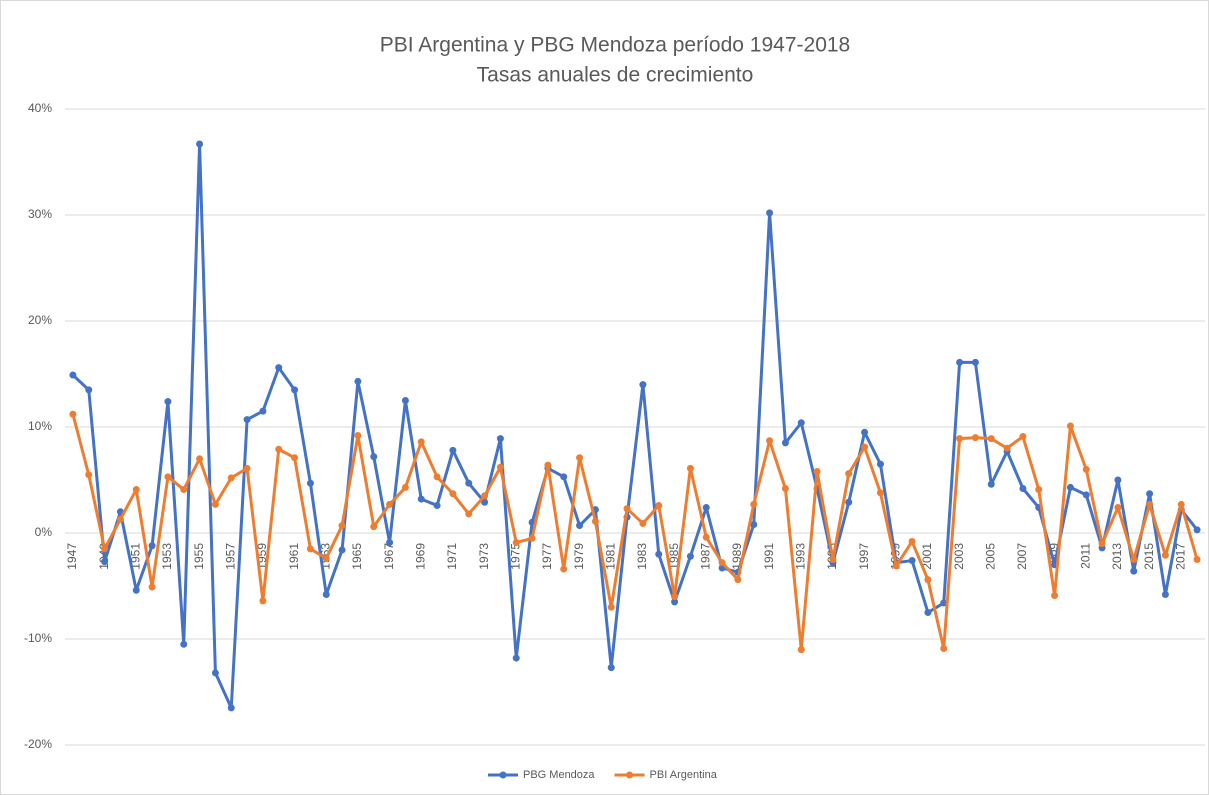 The image size is (1209, 795). Describe the element at coordinates (38, 744) in the screenshot. I see `y-tick-label: -20%` at that location.